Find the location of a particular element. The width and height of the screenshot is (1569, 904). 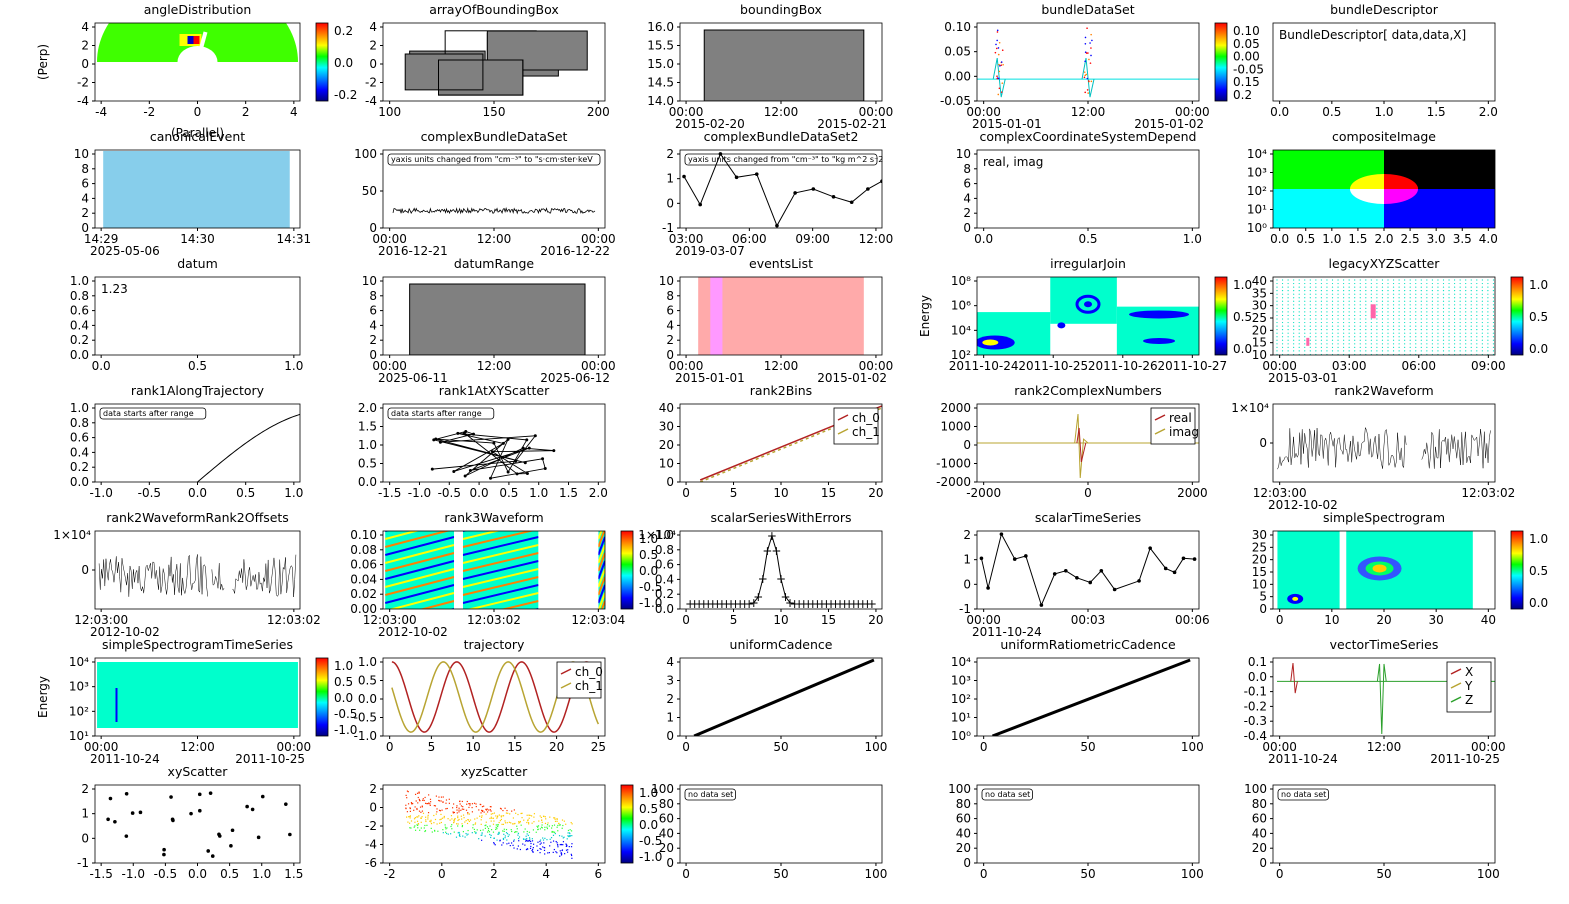

annotation-box is located at coordinates (1303, 794).